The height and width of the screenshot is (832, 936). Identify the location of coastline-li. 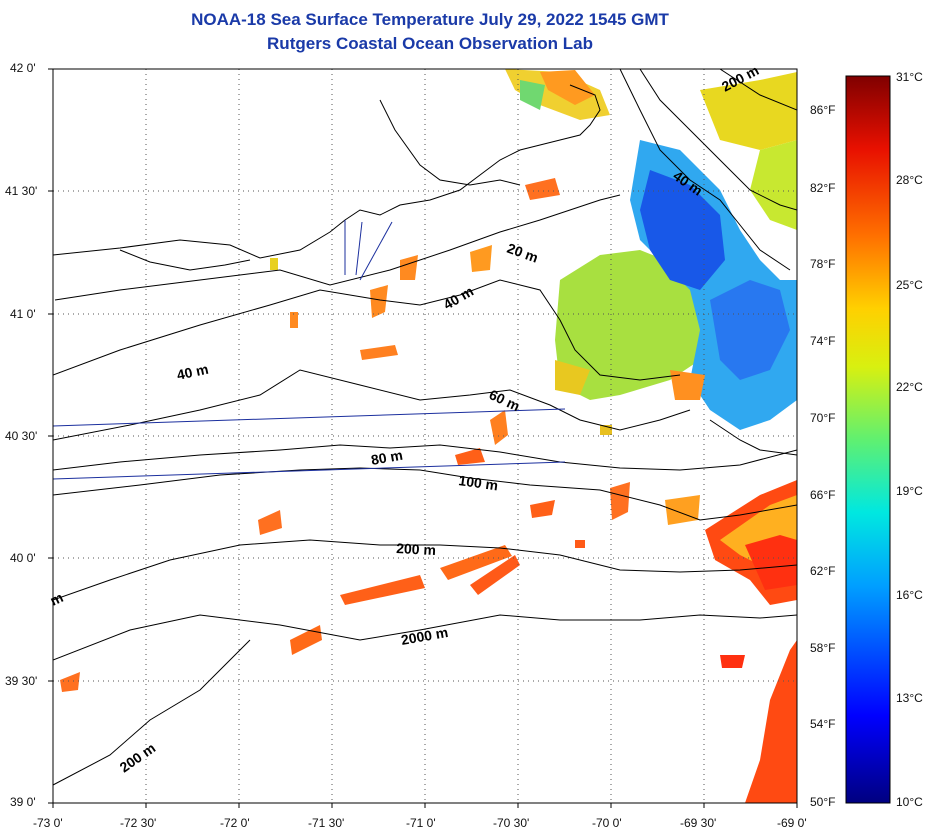
(185, 260).